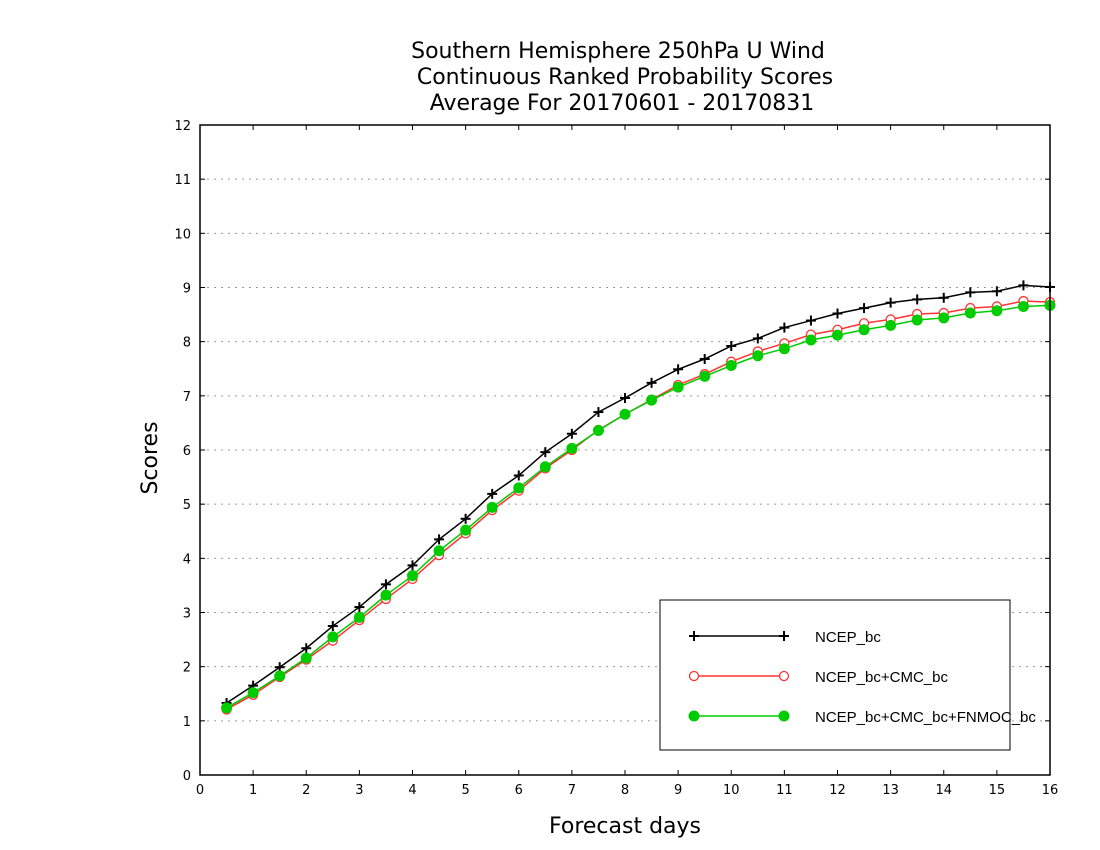 The image size is (1100, 850). Describe the element at coordinates (618, 51) in the screenshot. I see `chart-title-line-1: Southern Hemisphere 250hPa U Wind` at that location.